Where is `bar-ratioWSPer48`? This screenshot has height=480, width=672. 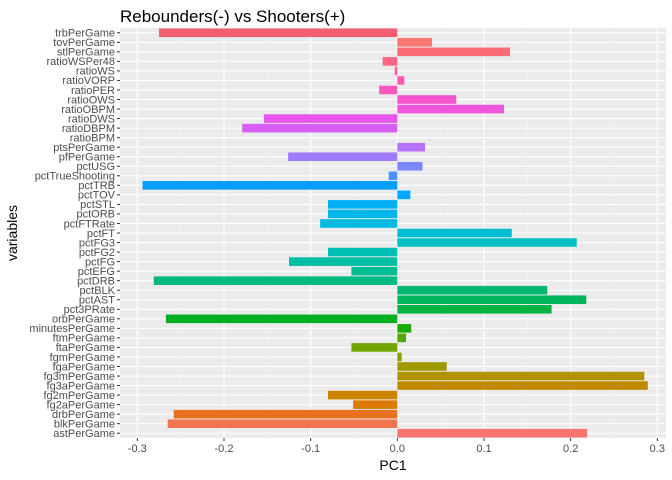 bar-ratioWSPer48 is located at coordinates (390, 61).